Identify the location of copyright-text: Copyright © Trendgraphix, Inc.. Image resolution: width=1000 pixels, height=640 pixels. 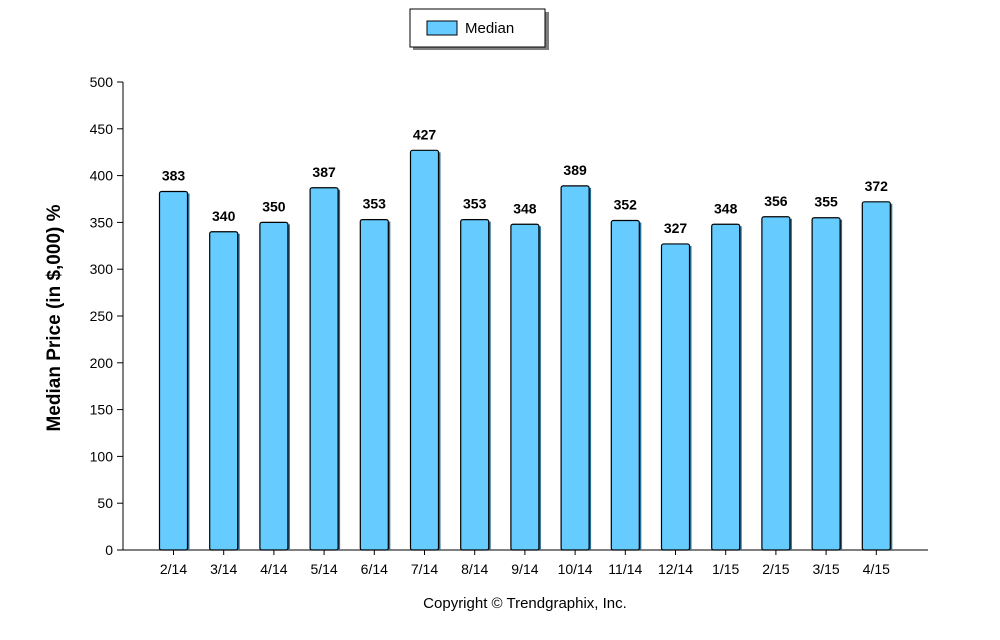
(525, 603).